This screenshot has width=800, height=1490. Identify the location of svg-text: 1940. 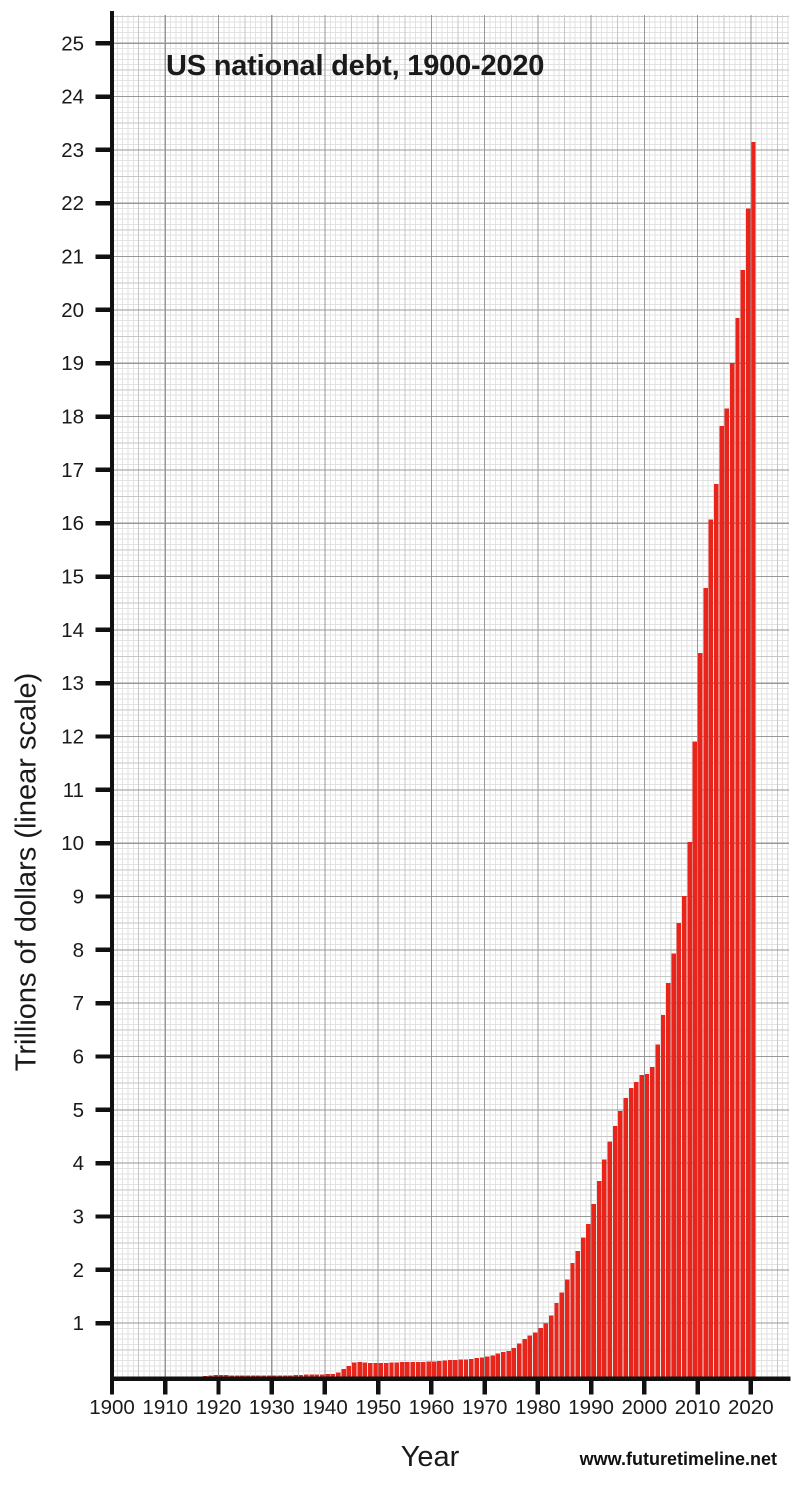
(325, 1407).